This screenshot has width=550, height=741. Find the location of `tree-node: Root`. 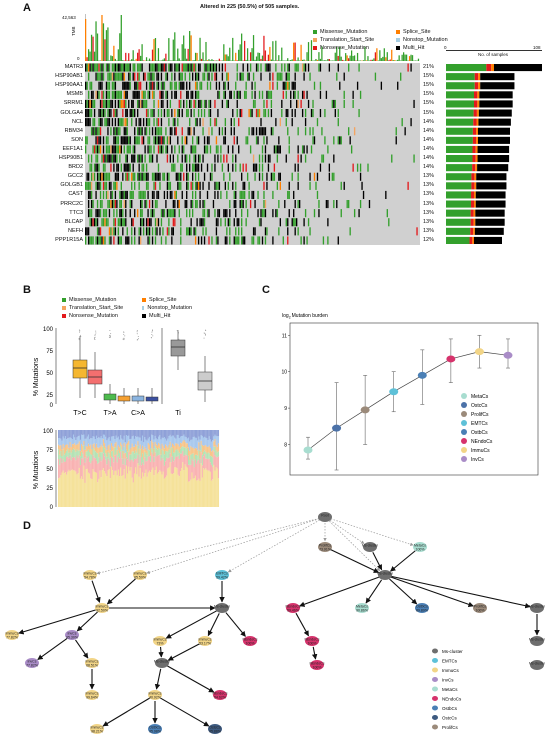

tree-node: Root is located at coordinates (325, 517).